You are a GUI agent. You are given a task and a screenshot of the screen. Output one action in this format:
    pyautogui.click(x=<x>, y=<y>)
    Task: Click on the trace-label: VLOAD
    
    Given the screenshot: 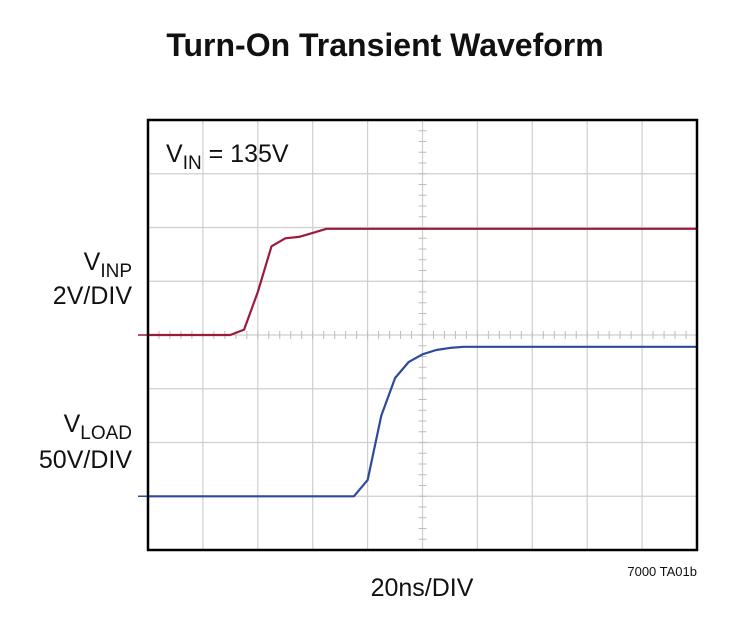 What is the action you would take?
    pyautogui.click(x=98, y=427)
    